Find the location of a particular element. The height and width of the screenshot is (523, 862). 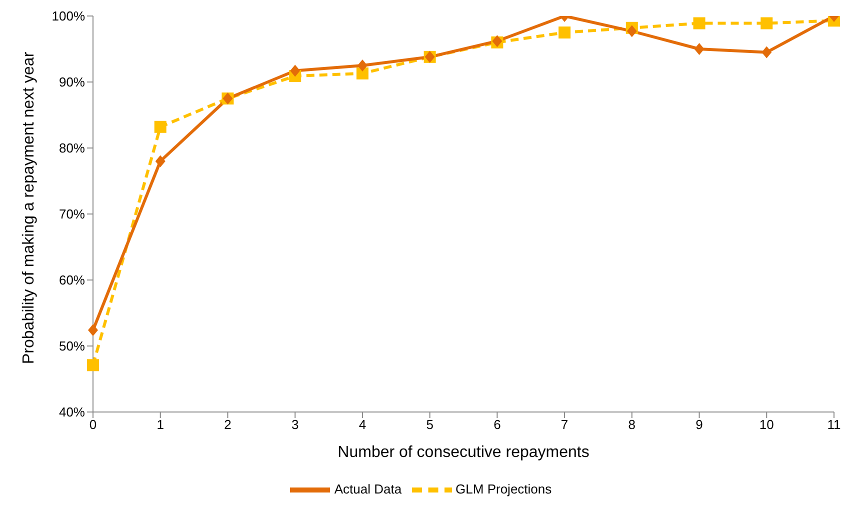

x-tick-label: 0 is located at coordinates (93, 424).